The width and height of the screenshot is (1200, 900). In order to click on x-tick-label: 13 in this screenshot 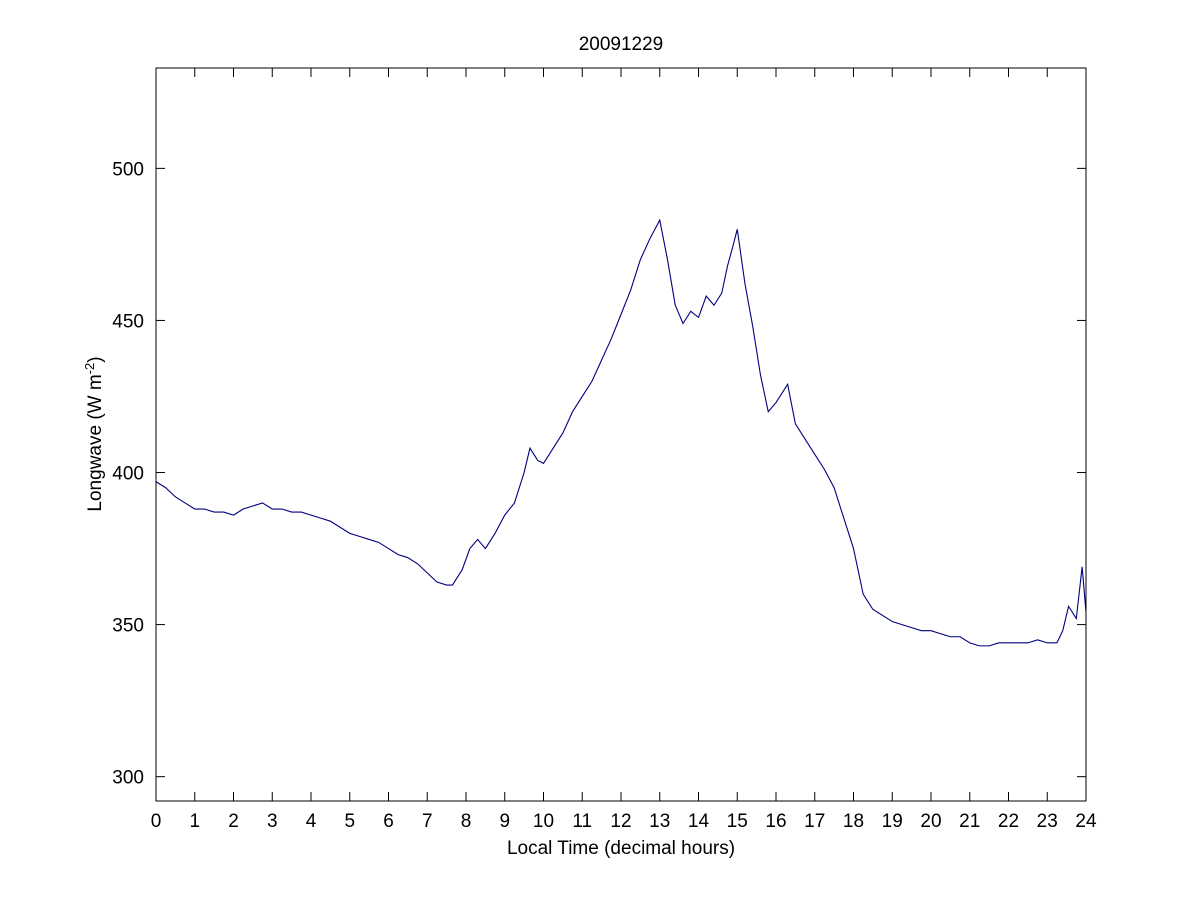, I will do `click(659, 821)`.